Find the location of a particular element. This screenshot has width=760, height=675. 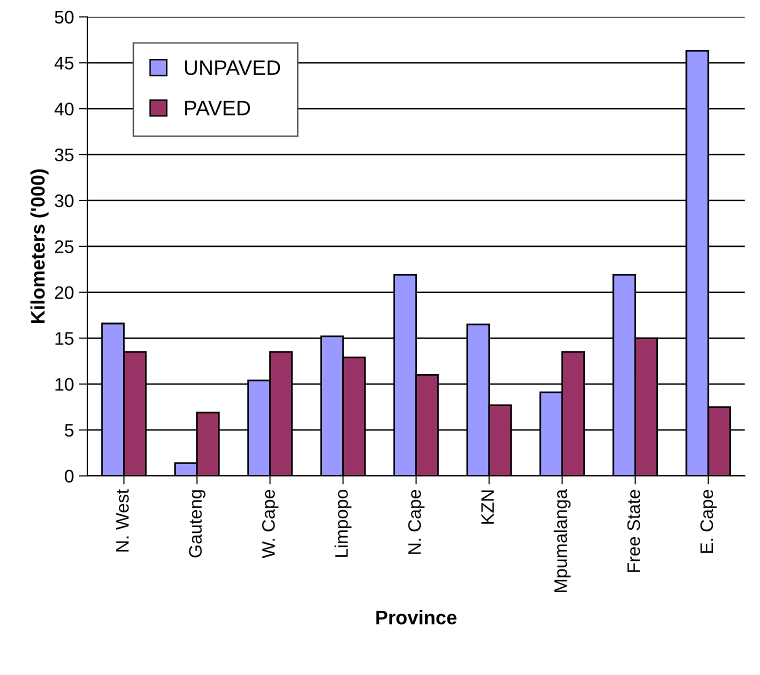

x-tick-label: KZN is located at coordinates (487, 507).